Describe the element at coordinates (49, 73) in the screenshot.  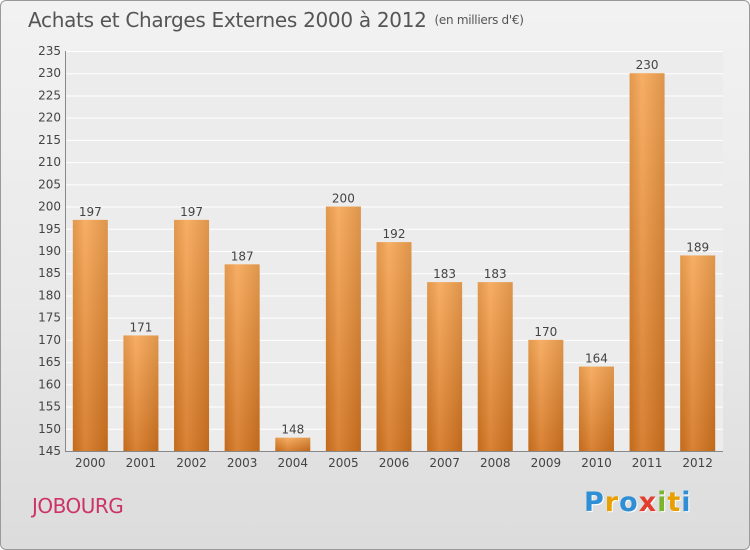
I see `y-tick-label: 230` at that location.